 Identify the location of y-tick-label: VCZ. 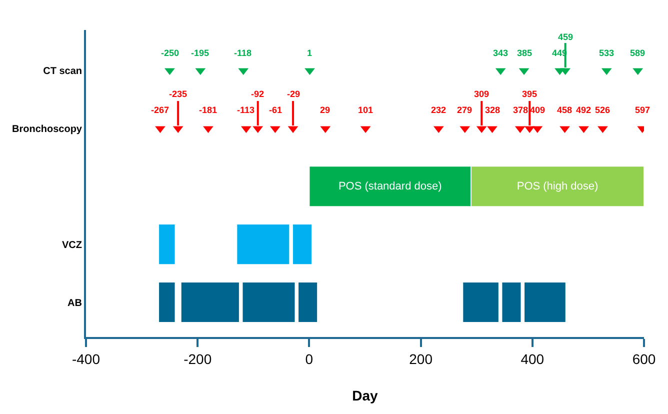
(72, 245).